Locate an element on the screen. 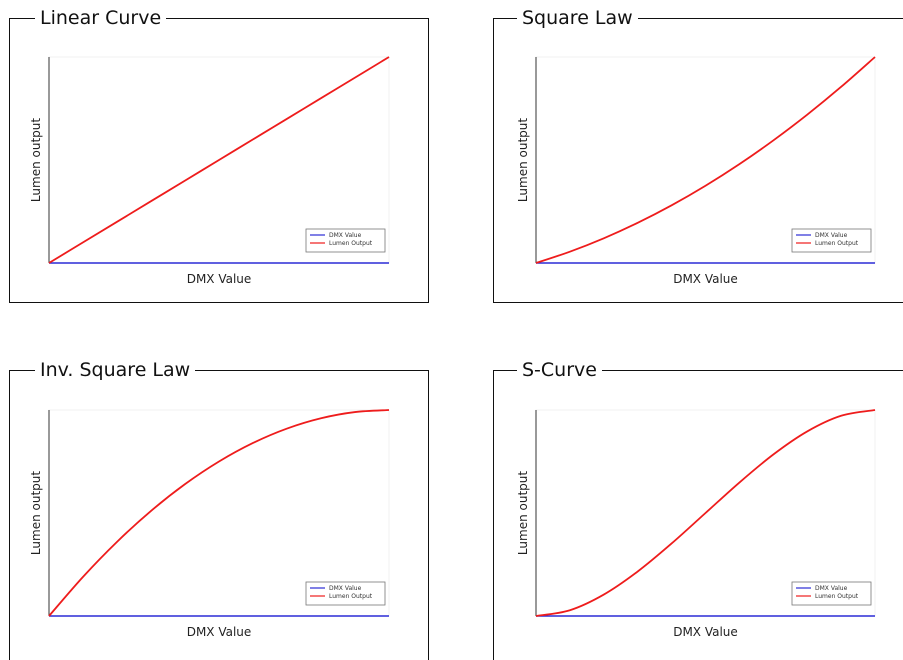 Image resolution: width=903 pixels, height=660 pixels. chart-title: S-Curve is located at coordinates (559, 370).